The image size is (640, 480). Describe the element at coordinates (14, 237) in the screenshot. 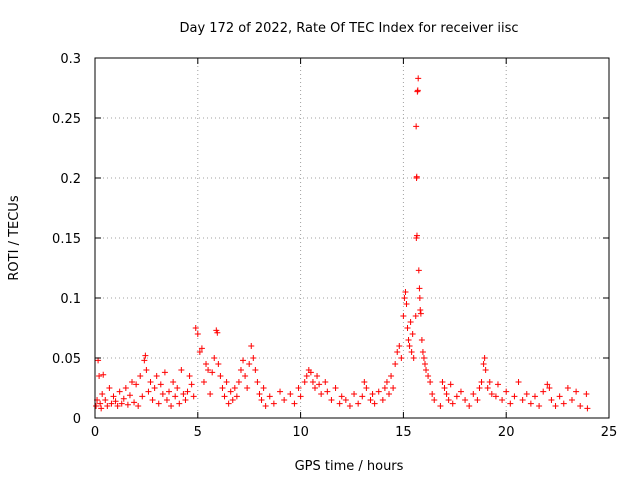

I see `y-axis-label: ROTI / TECUs` at that location.